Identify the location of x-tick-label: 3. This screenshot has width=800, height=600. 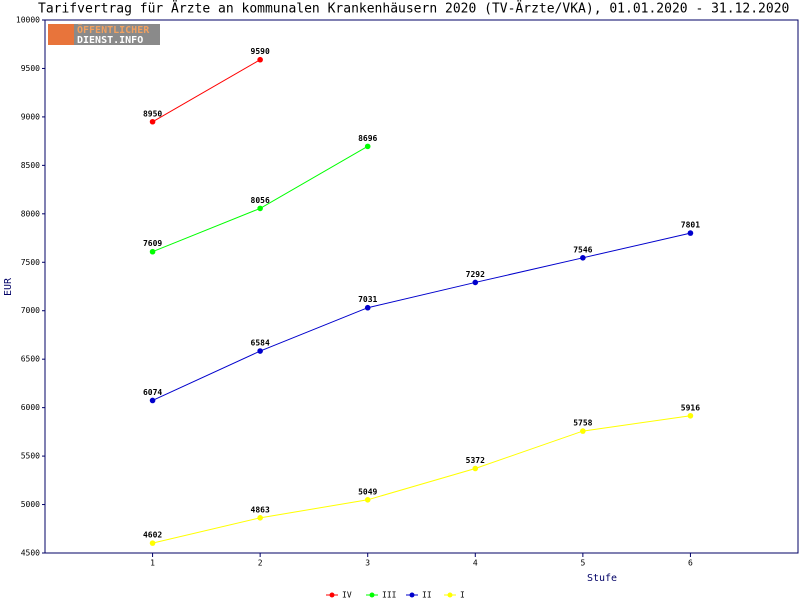
(367, 563).